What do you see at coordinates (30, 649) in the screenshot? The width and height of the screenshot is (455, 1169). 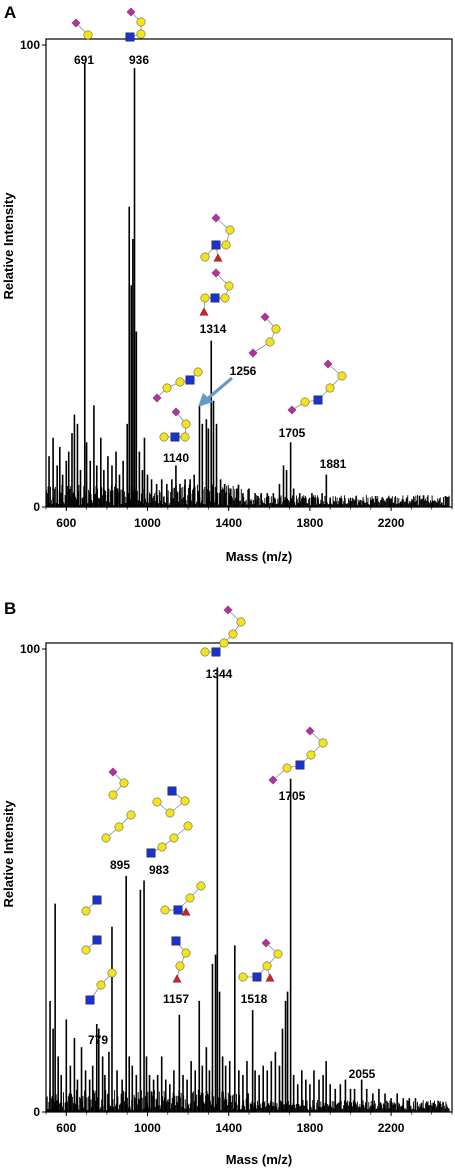 I see `y-tick-label: 100` at bounding box center [30, 649].